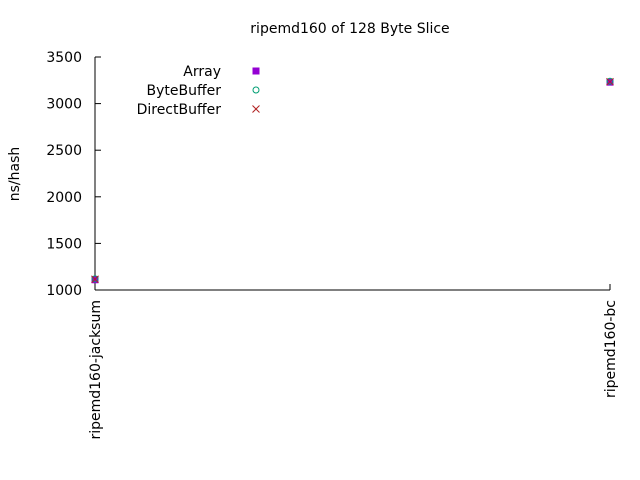  I want to click on legend-label: ByteBuffer, so click(184, 91).